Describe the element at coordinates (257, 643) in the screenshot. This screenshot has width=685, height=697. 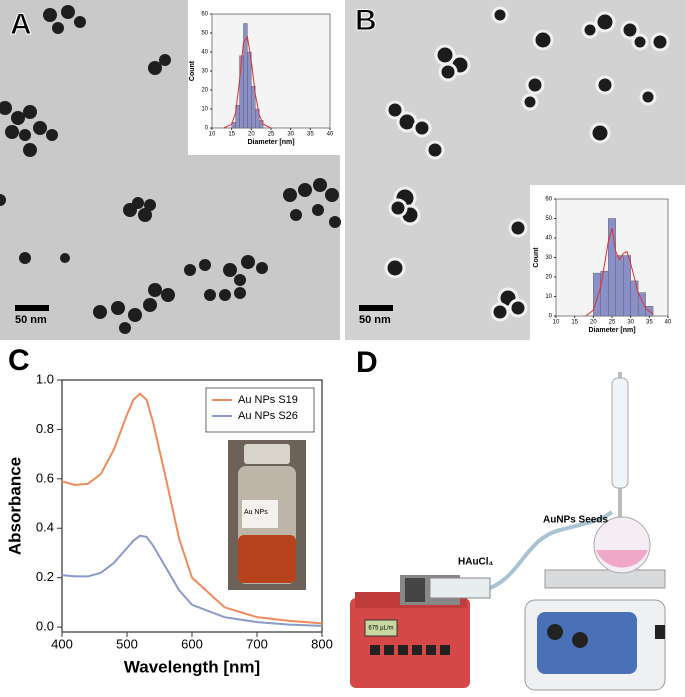
I see `x-tick-label: 700` at that location.